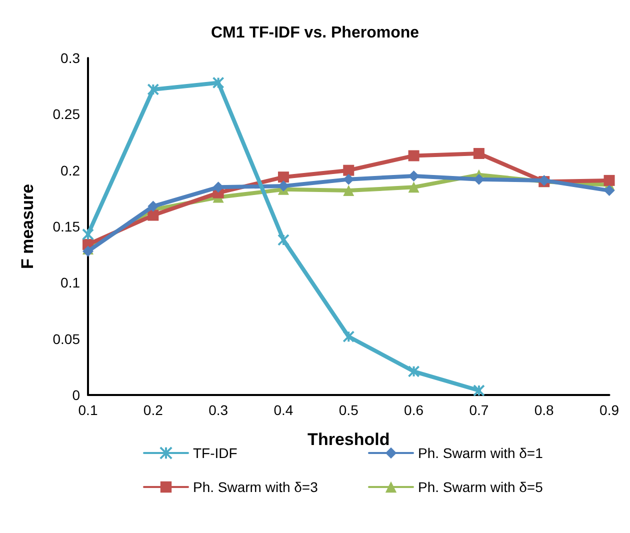  Describe the element at coordinates (215, 453) in the screenshot. I see `legend-label: TF-IDF` at that location.